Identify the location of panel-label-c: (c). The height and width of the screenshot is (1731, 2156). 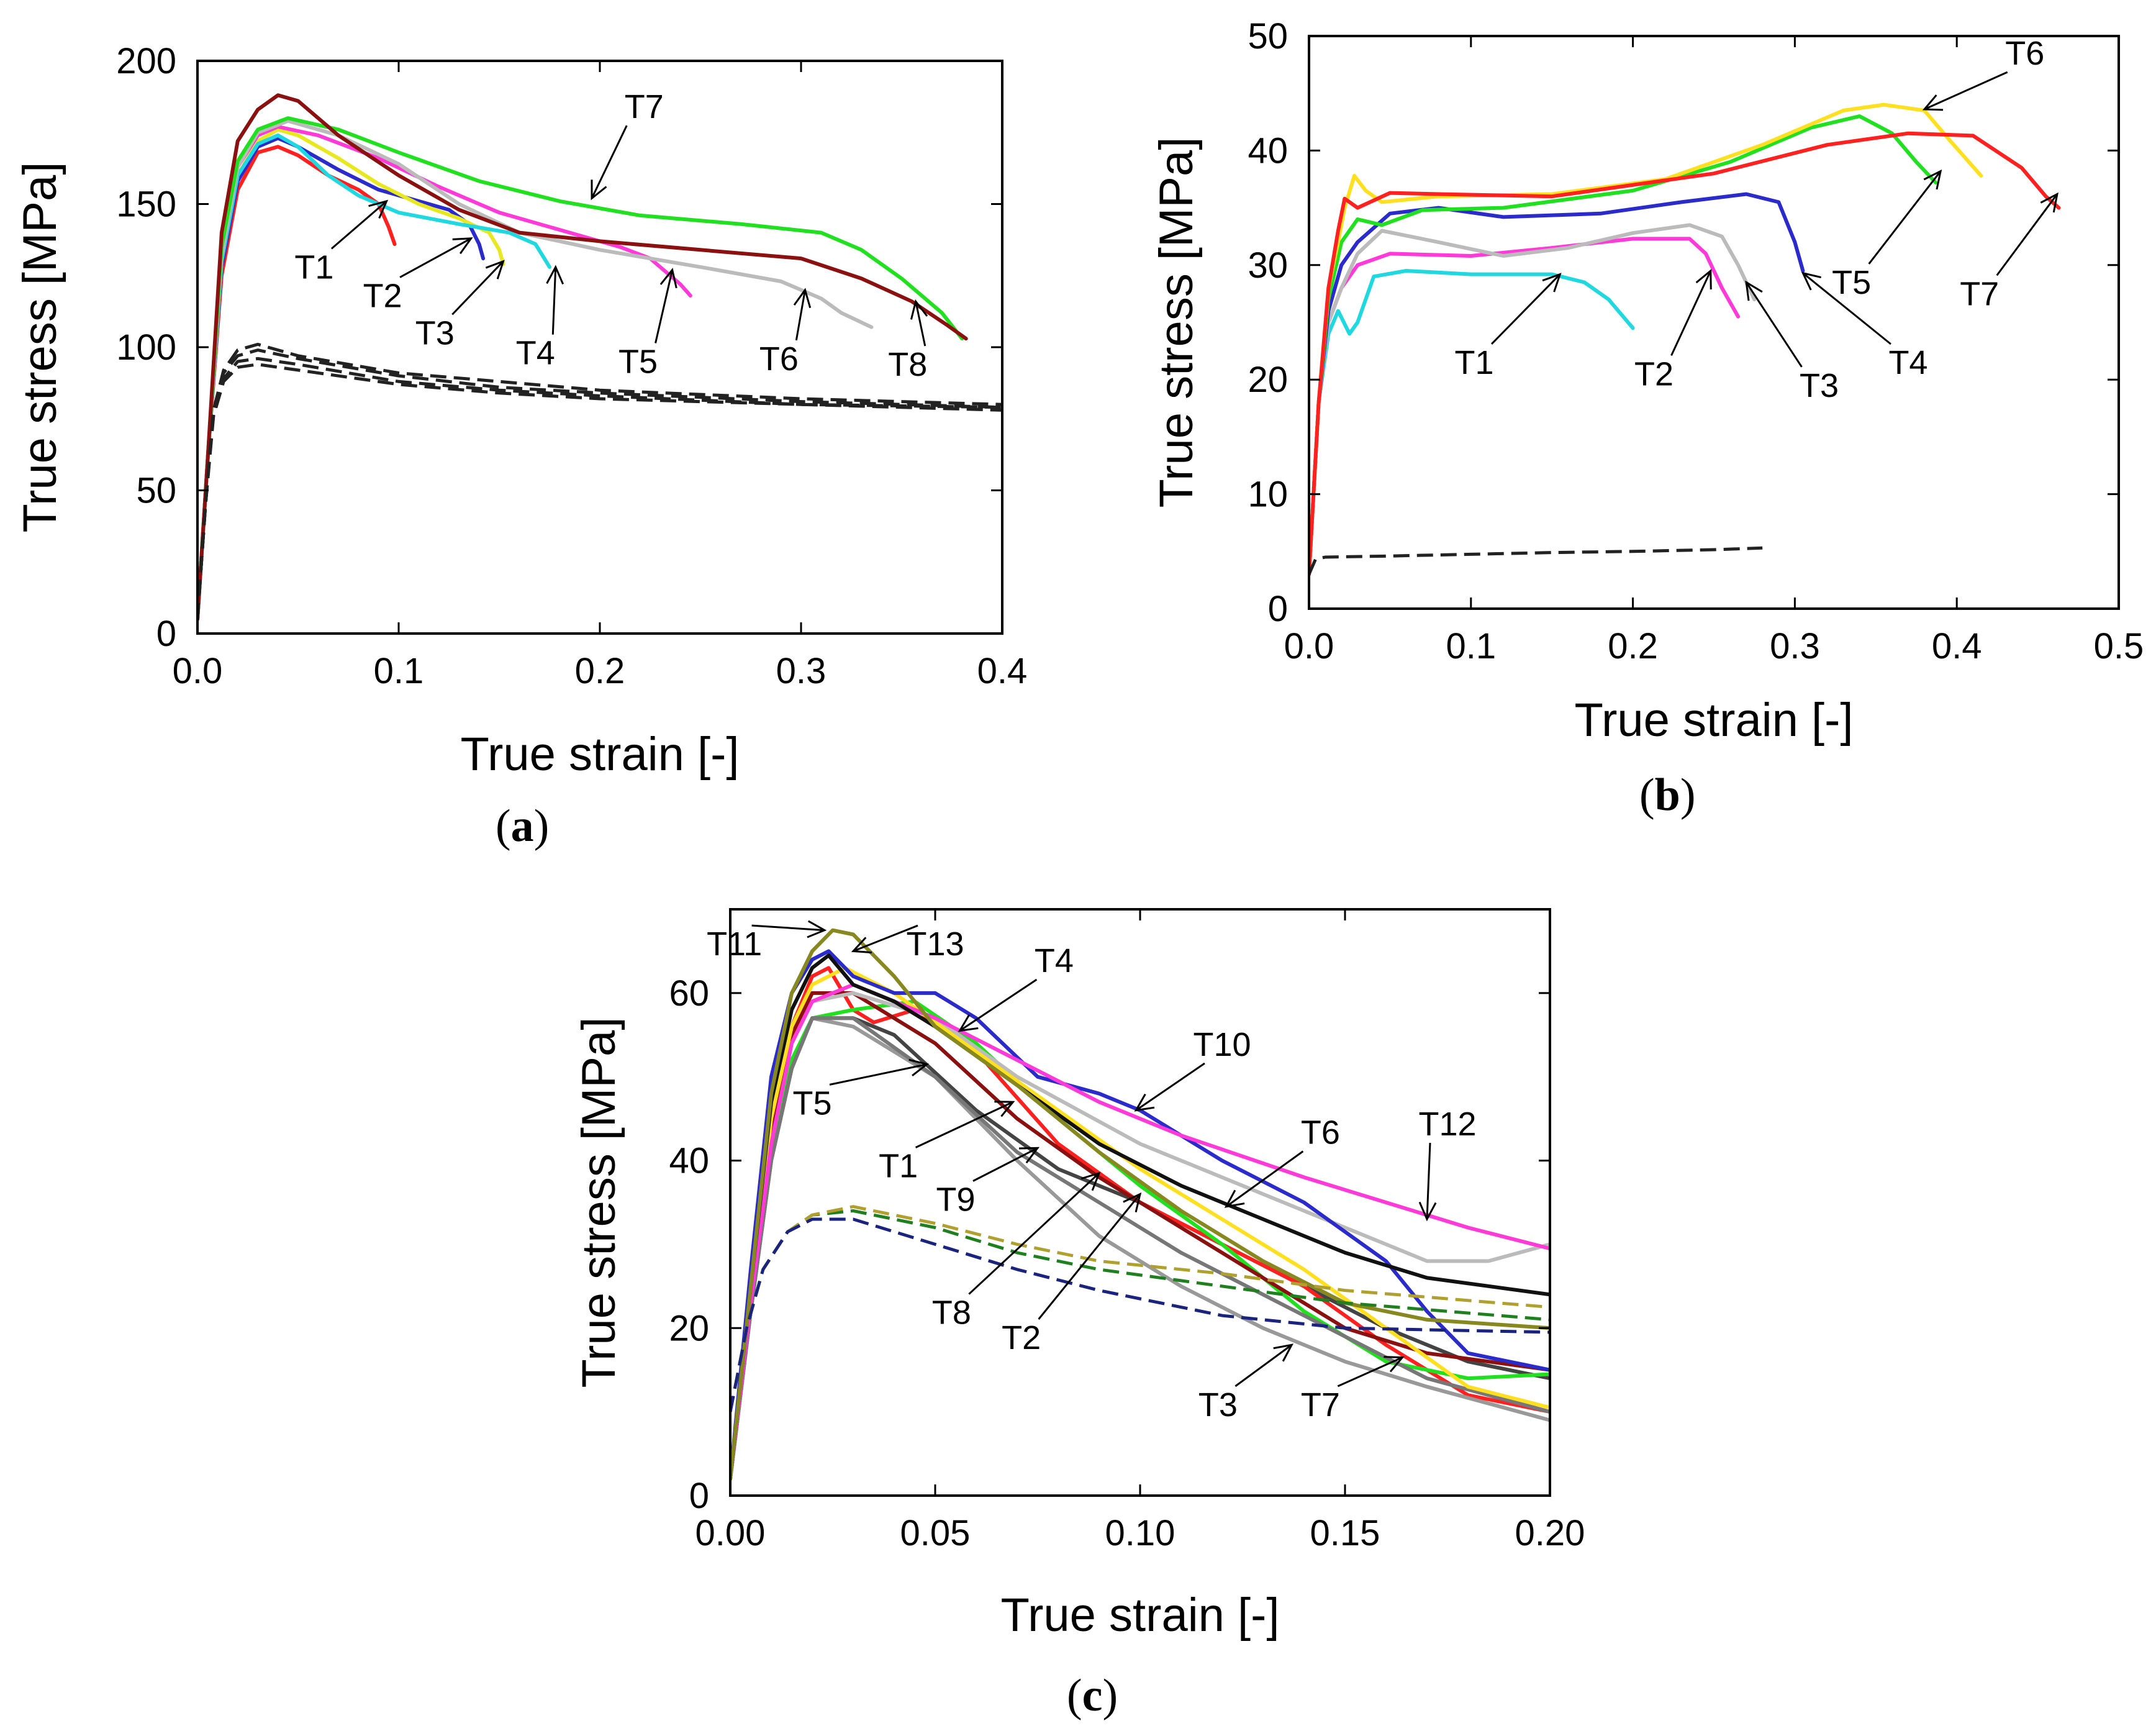
(1092, 1695).